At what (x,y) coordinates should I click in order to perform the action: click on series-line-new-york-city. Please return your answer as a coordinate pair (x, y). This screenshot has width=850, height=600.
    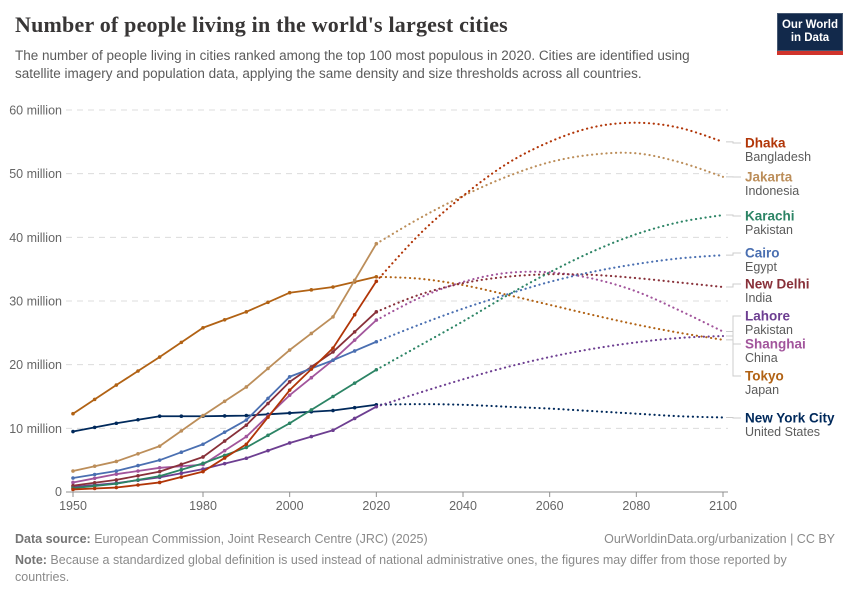
    Looking at the image, I should click on (224, 418).